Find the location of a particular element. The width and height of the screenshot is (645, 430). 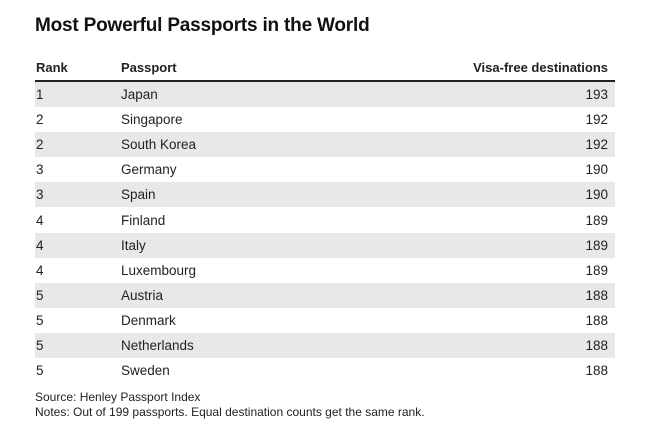

chart-title: Most Powerful Passports in the World is located at coordinates (202, 25).